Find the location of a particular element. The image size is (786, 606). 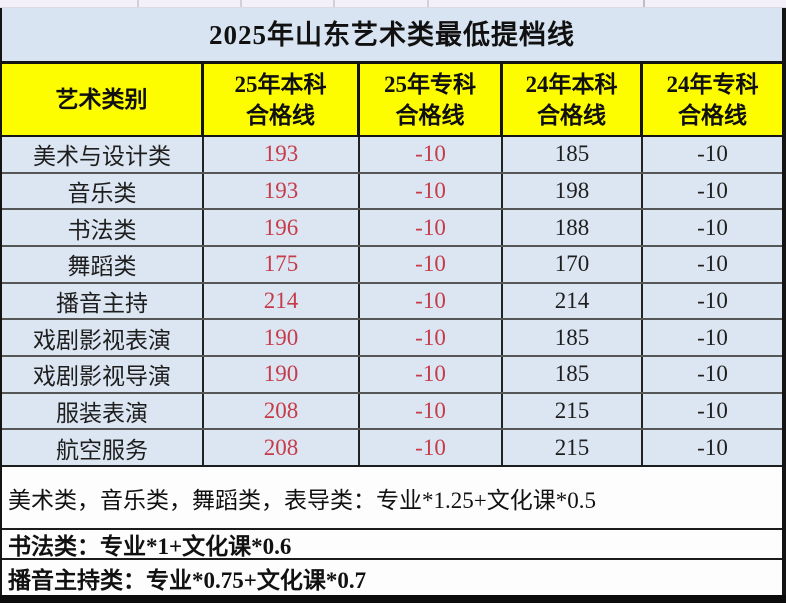

table-row-aviation-service: 航空服务 208 -10 215 -10 is located at coordinates (392, 449).